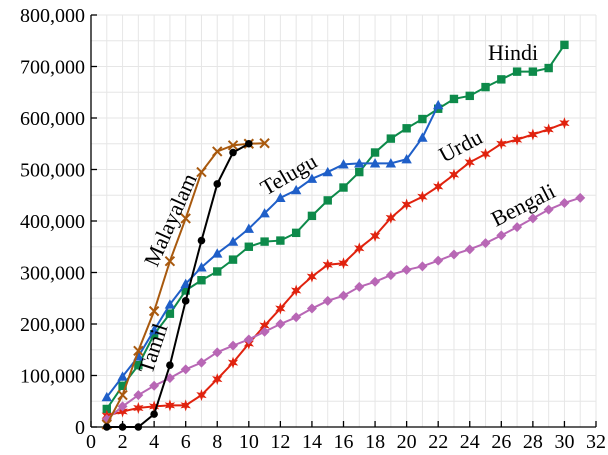 The image size is (608, 455). What do you see at coordinates (52, 119) in the screenshot?
I see `y-tick-label: 600,000` at bounding box center [52, 119].